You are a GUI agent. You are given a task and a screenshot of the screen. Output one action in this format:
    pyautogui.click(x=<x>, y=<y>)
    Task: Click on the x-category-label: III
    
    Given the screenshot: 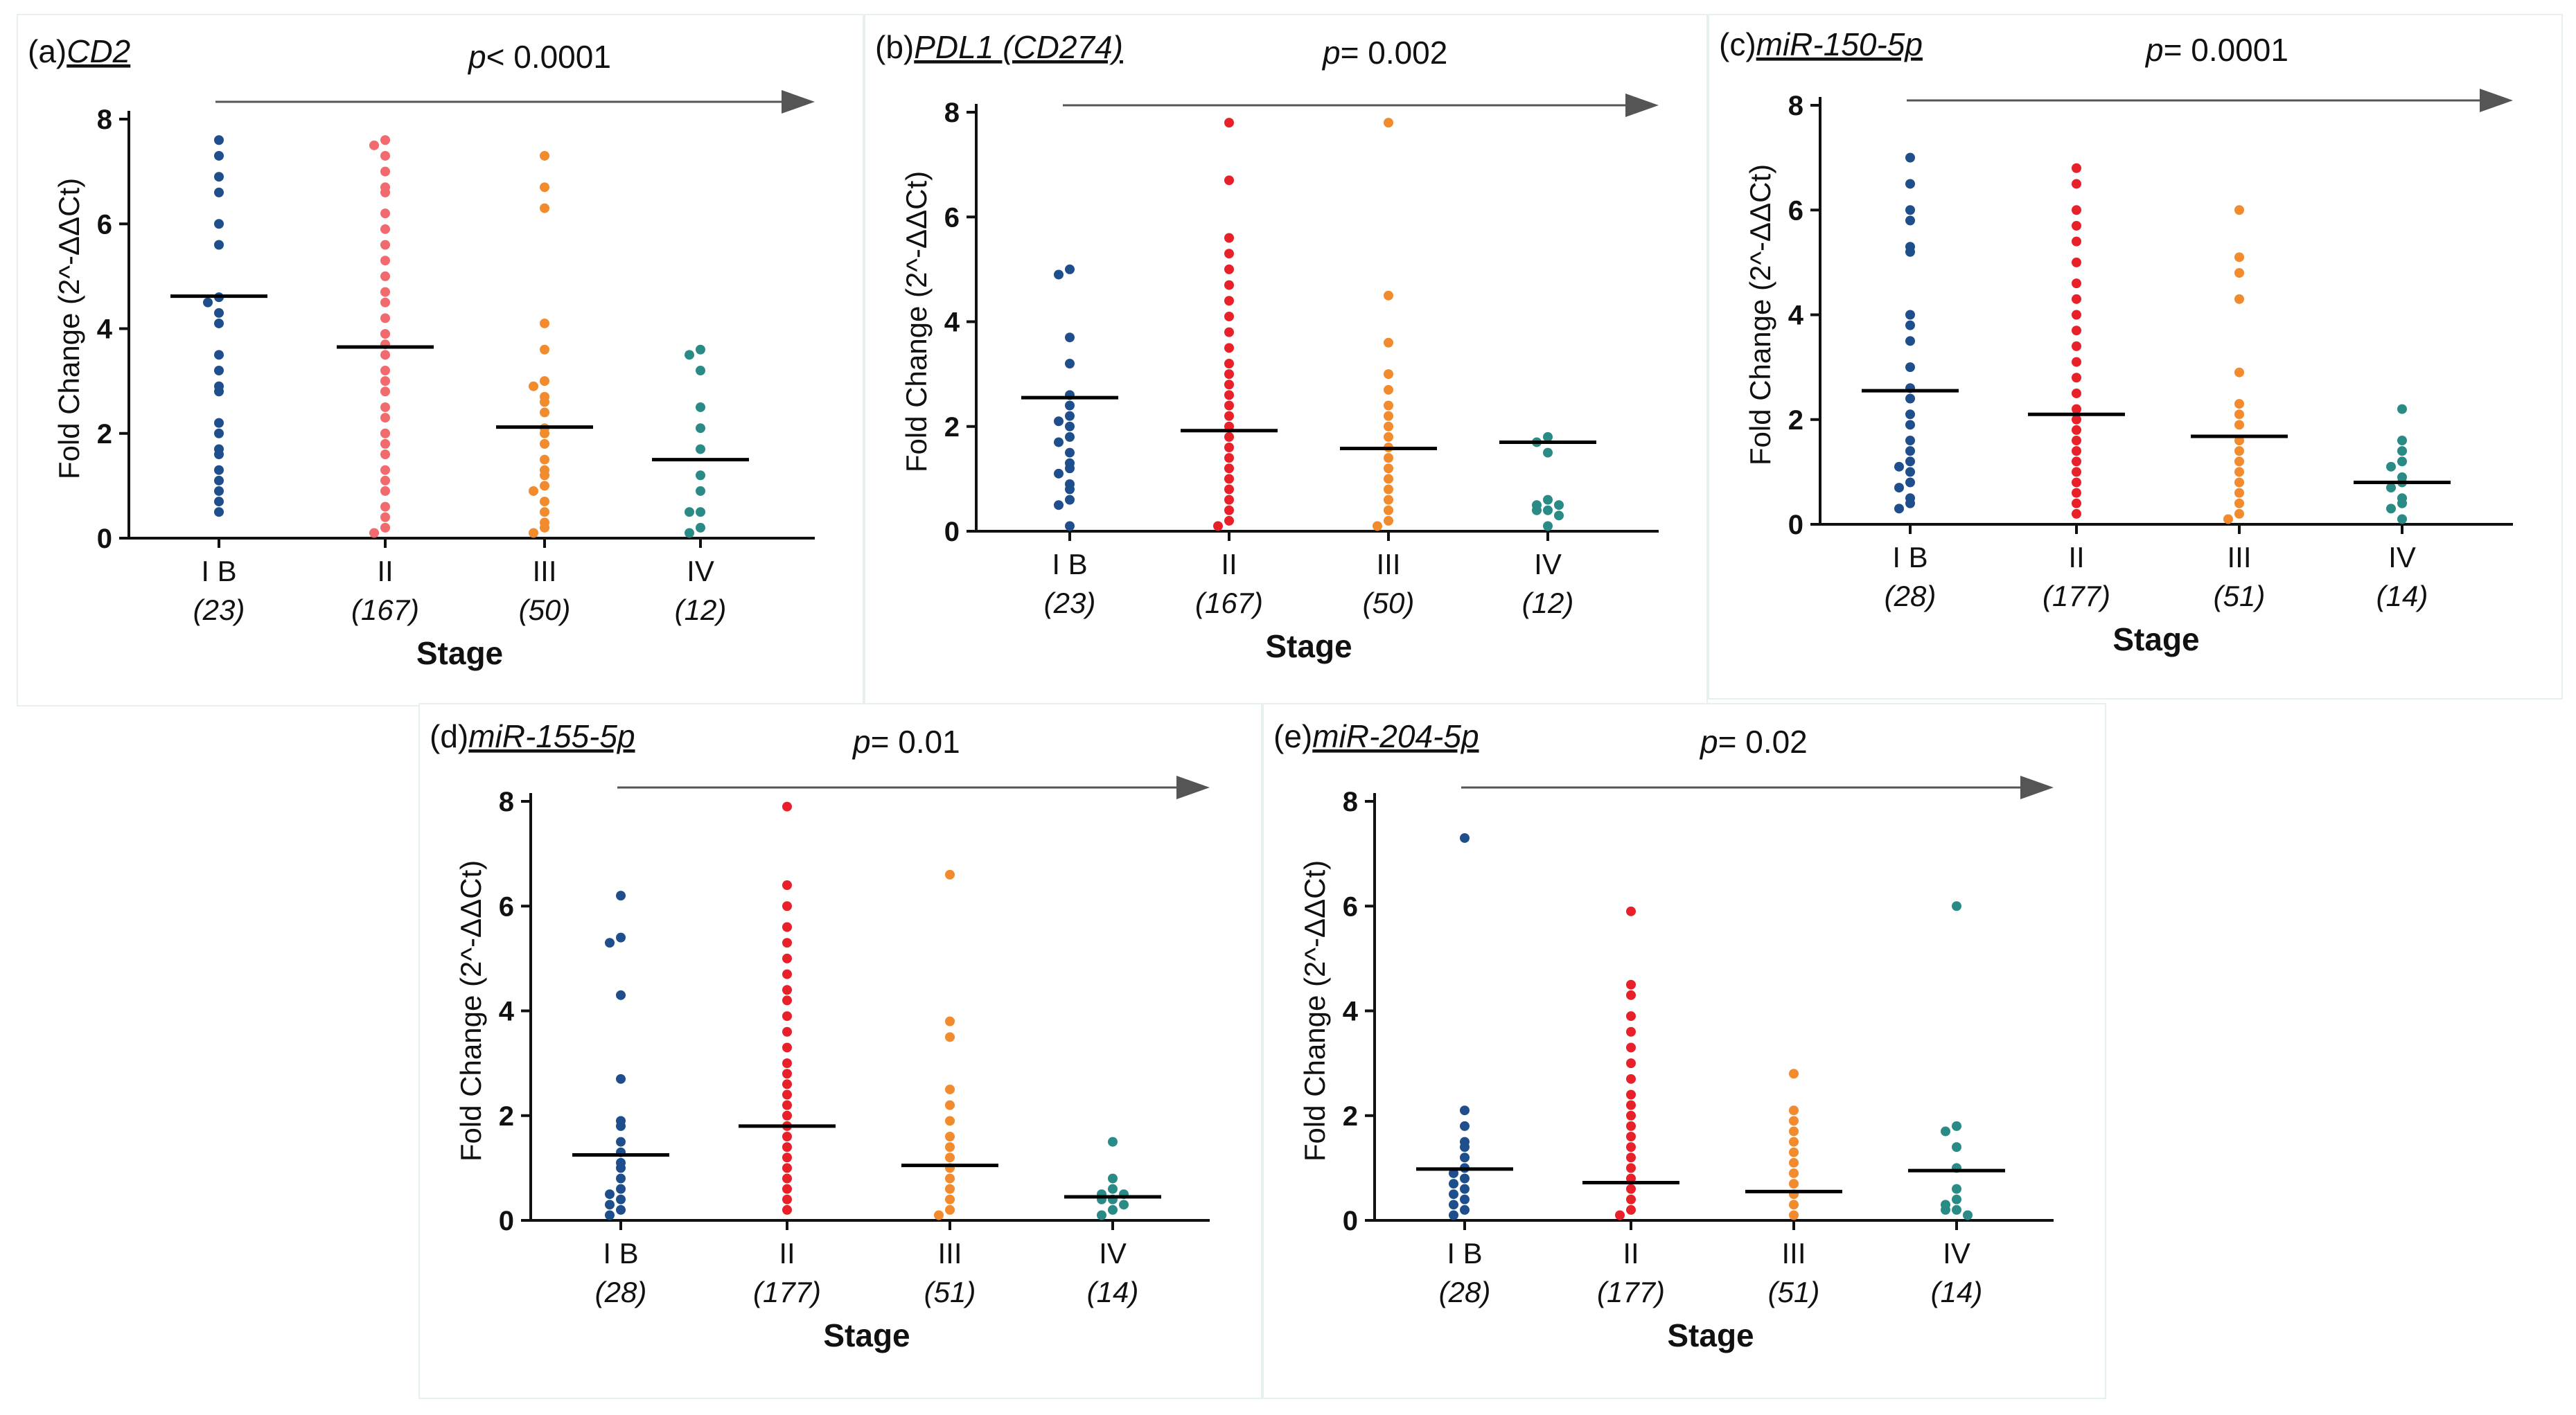 What is the action you would take?
    pyautogui.click(x=1388, y=564)
    